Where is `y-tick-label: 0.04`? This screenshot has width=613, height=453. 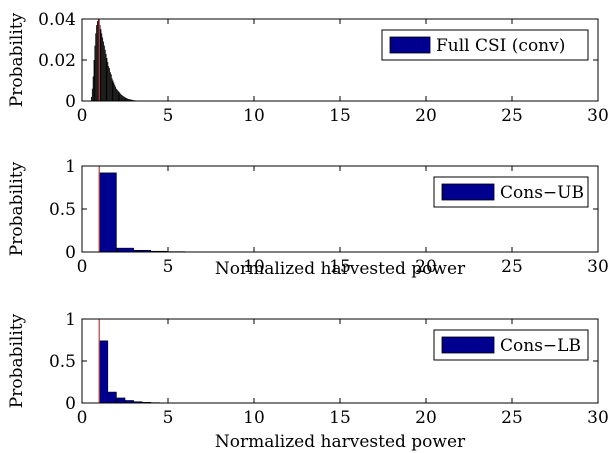
y-tick-label: 0.04 is located at coordinates (57, 20).